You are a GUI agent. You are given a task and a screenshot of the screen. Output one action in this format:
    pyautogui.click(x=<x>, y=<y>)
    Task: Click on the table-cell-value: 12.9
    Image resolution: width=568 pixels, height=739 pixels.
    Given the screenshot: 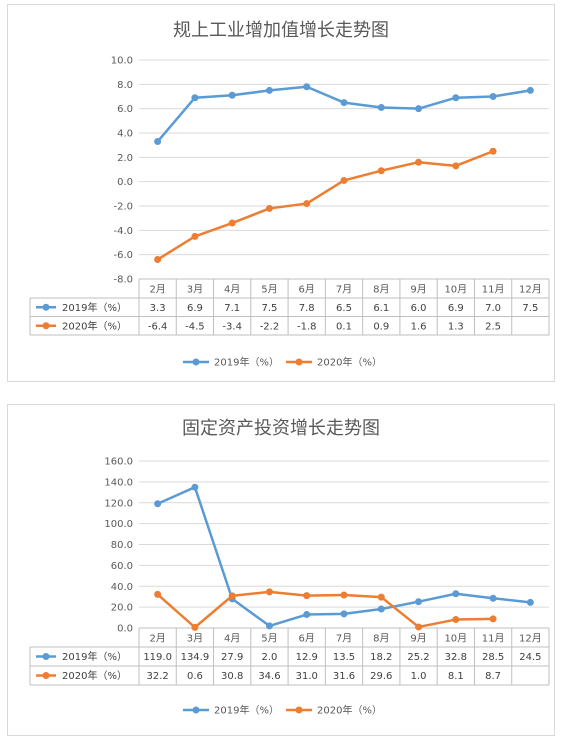 What is the action you would take?
    pyautogui.click(x=307, y=657)
    